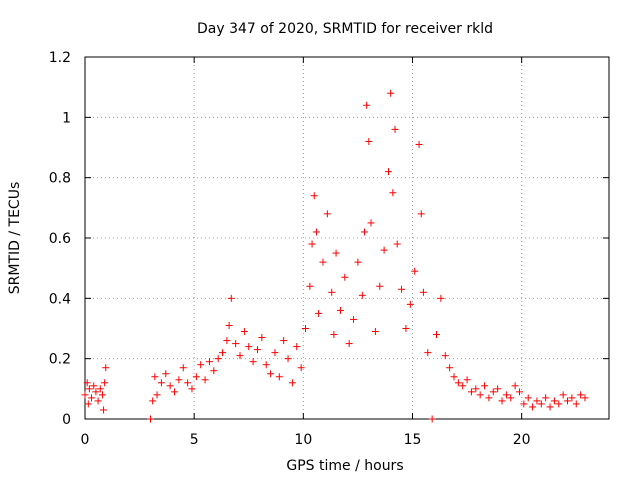  I want to click on x-tick-label: 5, so click(194, 440).